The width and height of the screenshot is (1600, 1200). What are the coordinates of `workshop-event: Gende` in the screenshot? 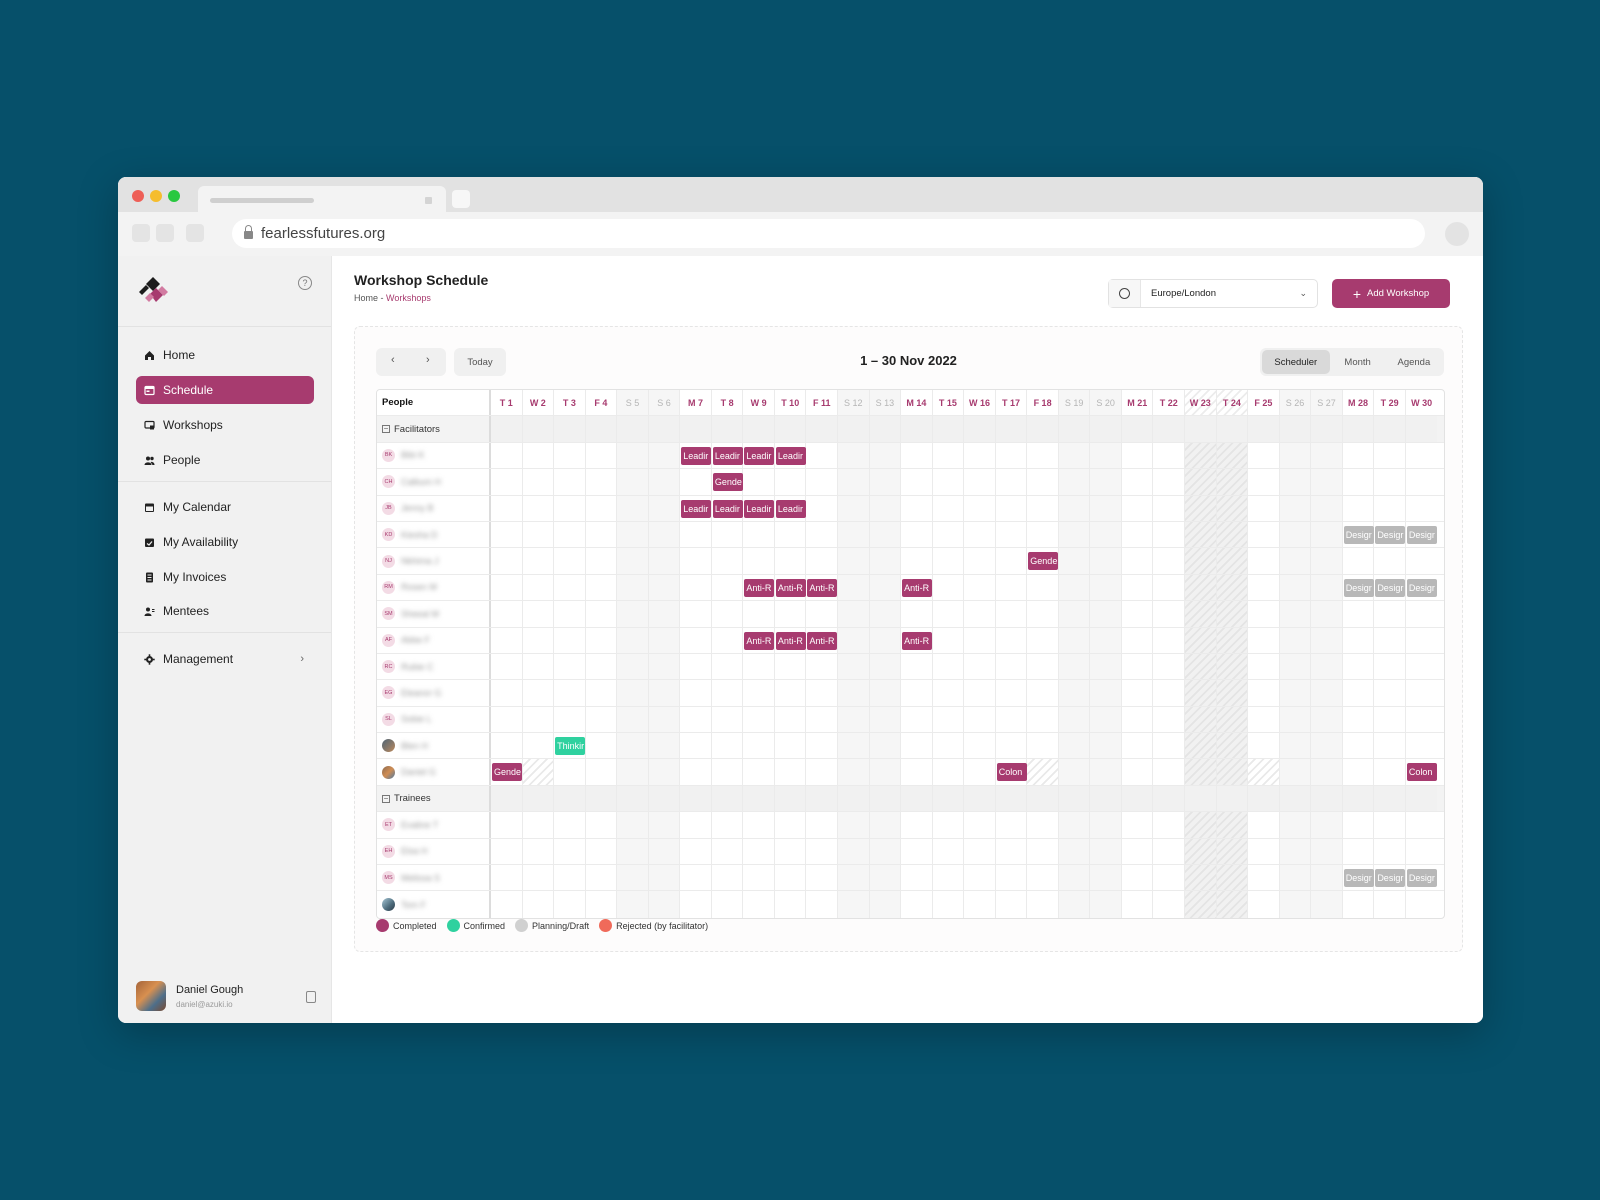 It's located at (727, 482).